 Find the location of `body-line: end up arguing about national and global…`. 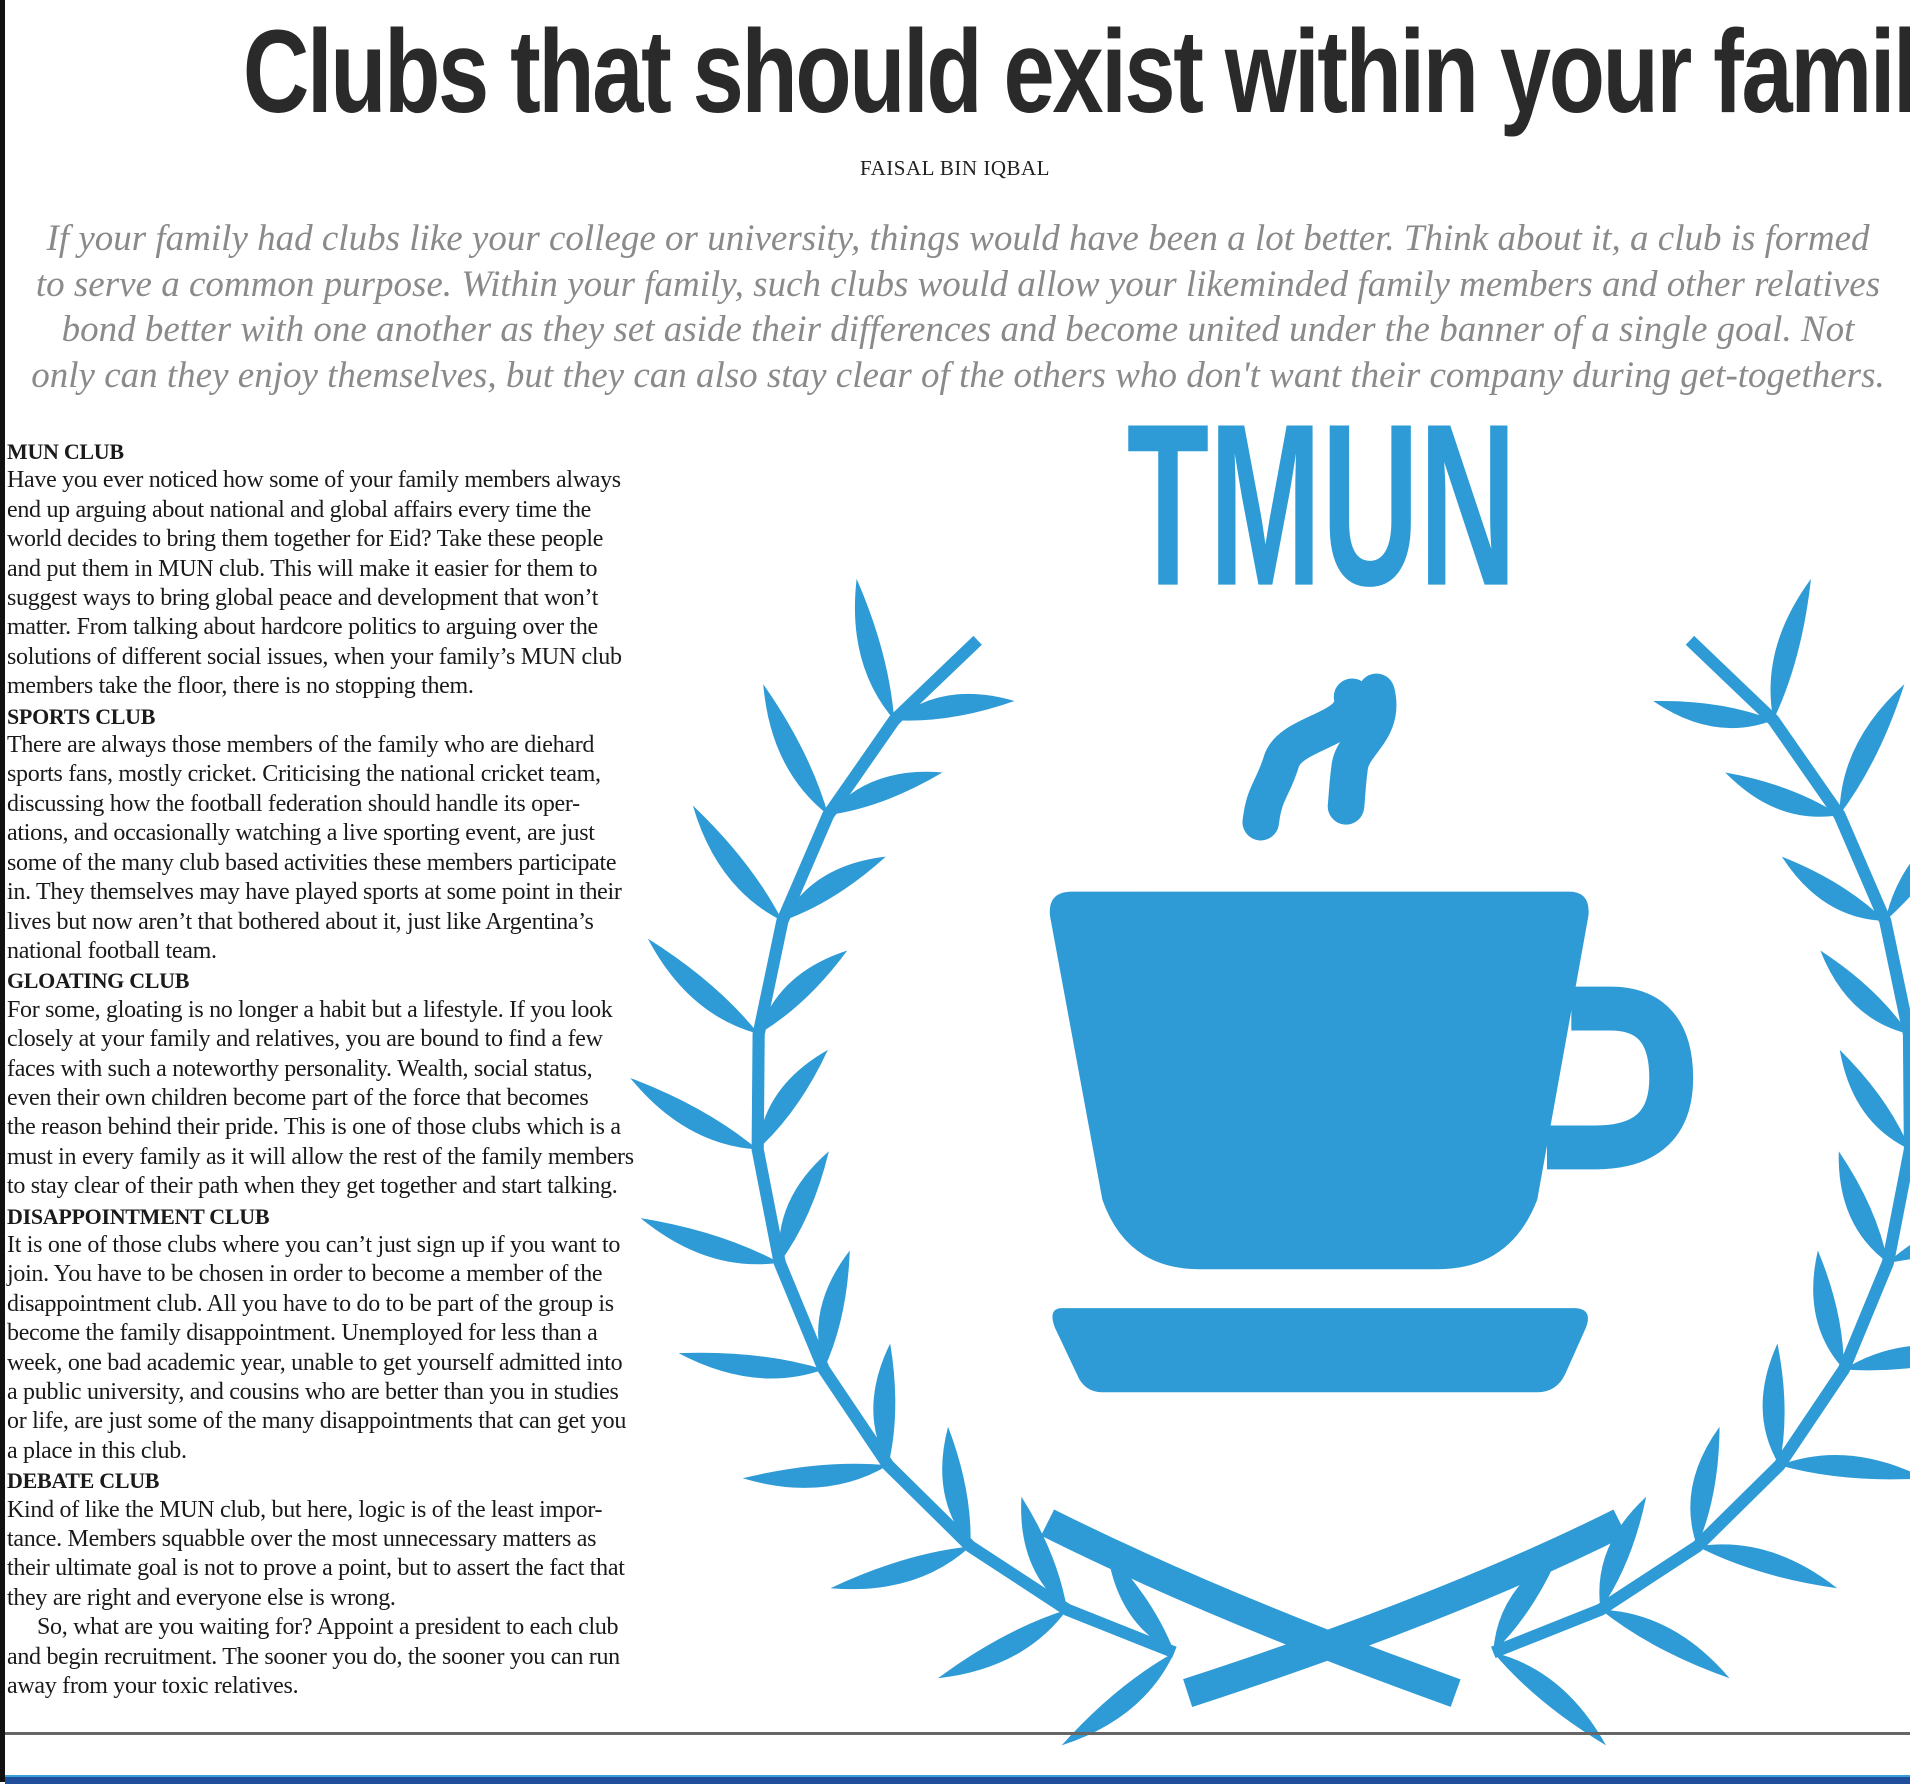

body-line: end up arguing about national and global… is located at coordinates (299, 509).